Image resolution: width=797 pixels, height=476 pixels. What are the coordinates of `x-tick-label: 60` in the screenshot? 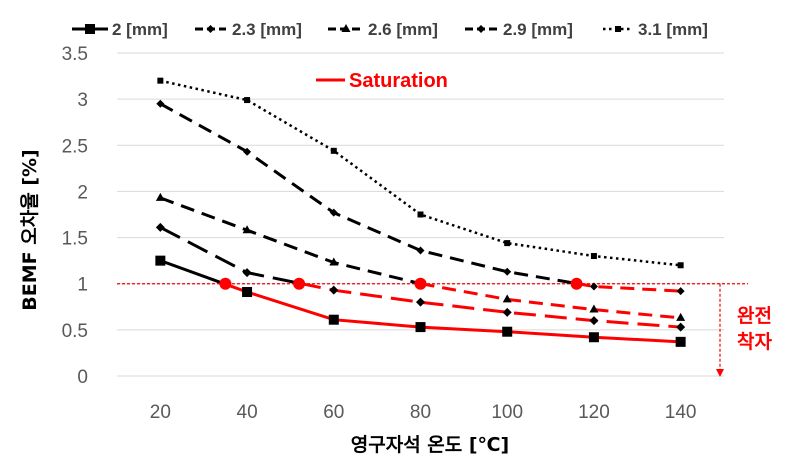 It's located at (333, 412).